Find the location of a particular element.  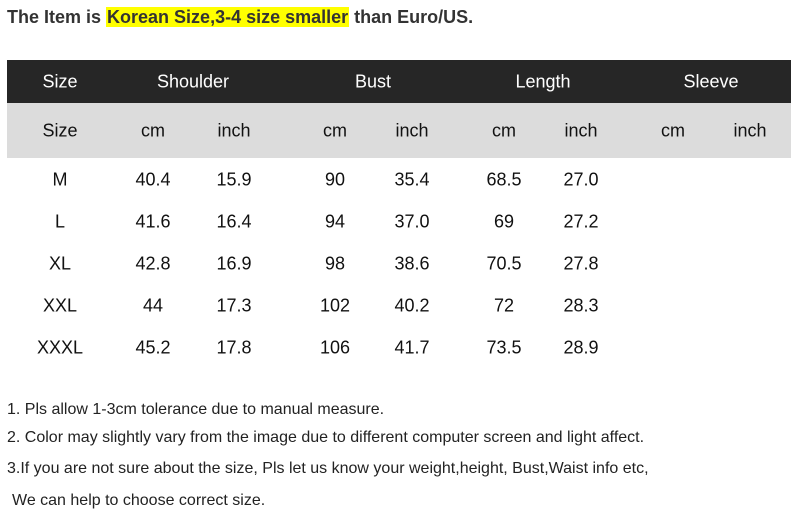

table-cell: 68.5 is located at coordinates (504, 179).